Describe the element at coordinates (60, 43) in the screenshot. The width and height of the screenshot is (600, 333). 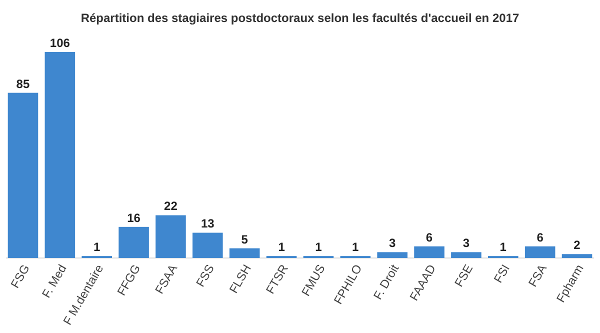
I see `data-label: 106` at that location.